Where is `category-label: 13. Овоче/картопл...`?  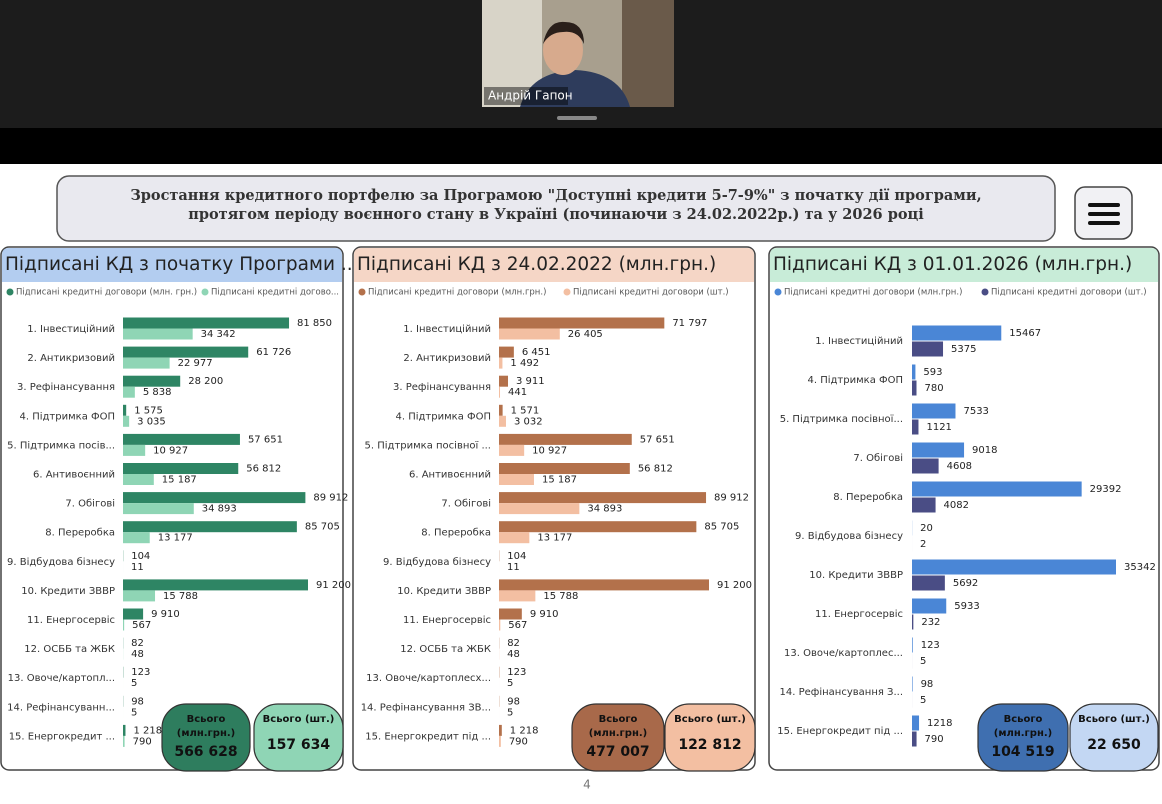 category-label: 13. Овоче/картопл... is located at coordinates (61, 678).